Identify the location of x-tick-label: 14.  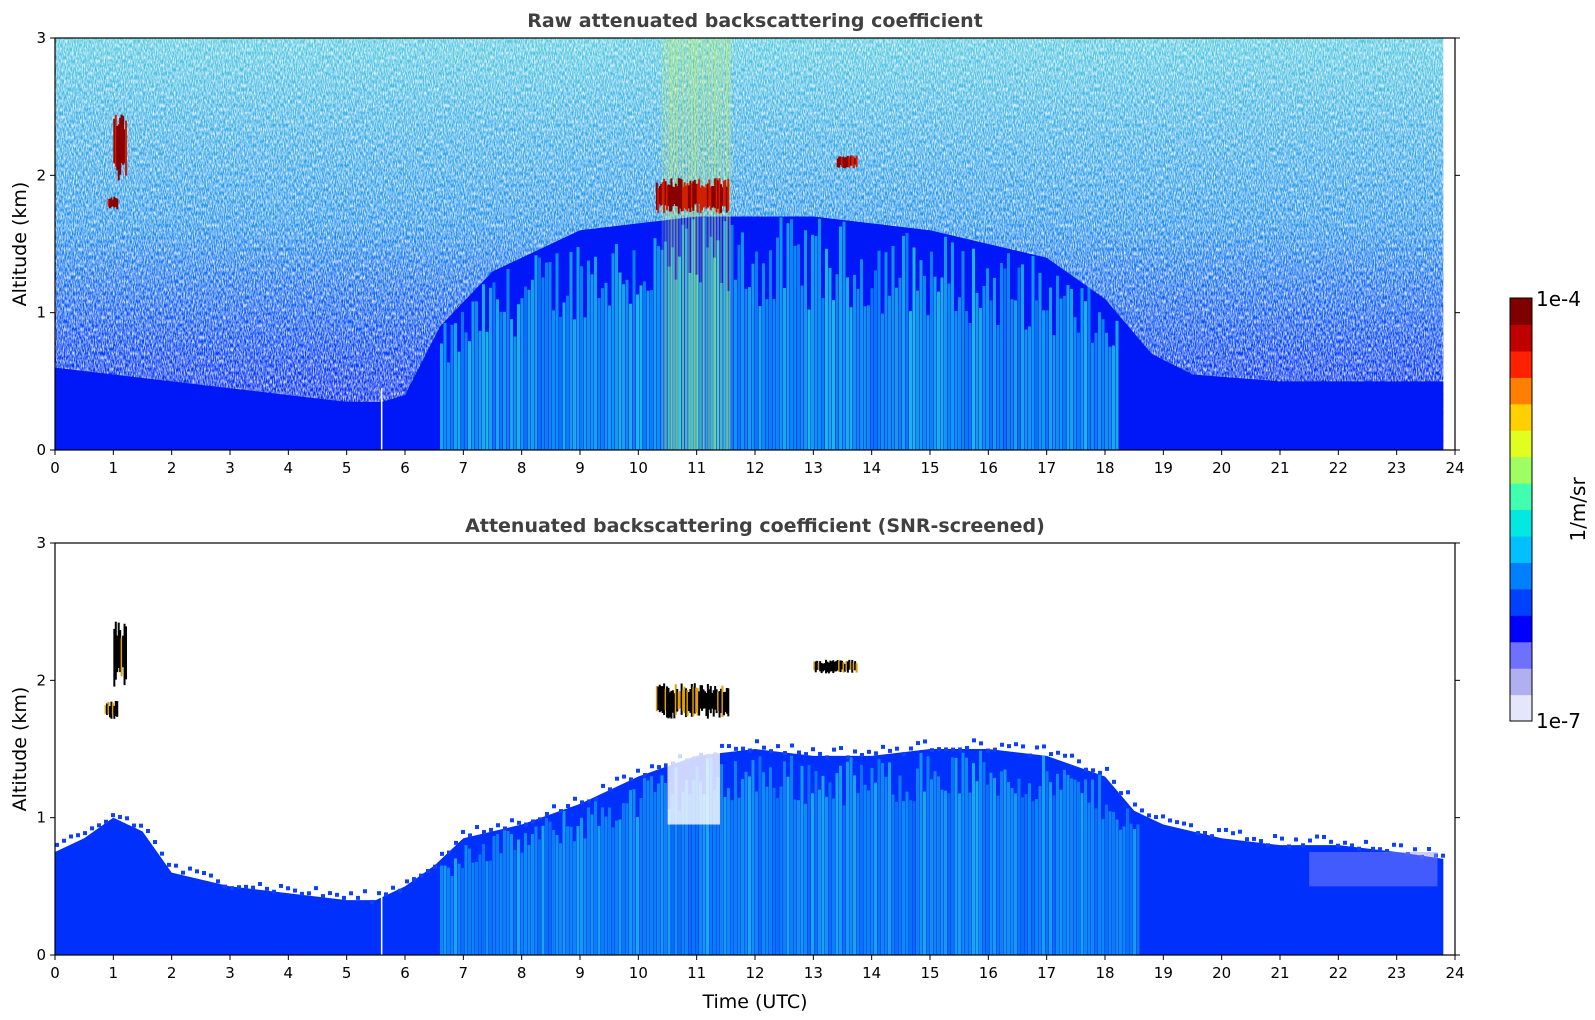
(871, 468).